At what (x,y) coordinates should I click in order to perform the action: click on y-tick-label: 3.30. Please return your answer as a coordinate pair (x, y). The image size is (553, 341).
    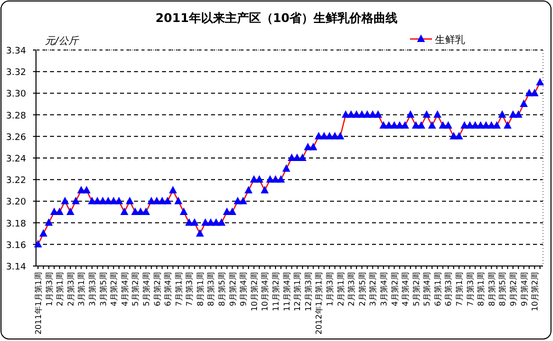
    Looking at the image, I should click on (16, 95).